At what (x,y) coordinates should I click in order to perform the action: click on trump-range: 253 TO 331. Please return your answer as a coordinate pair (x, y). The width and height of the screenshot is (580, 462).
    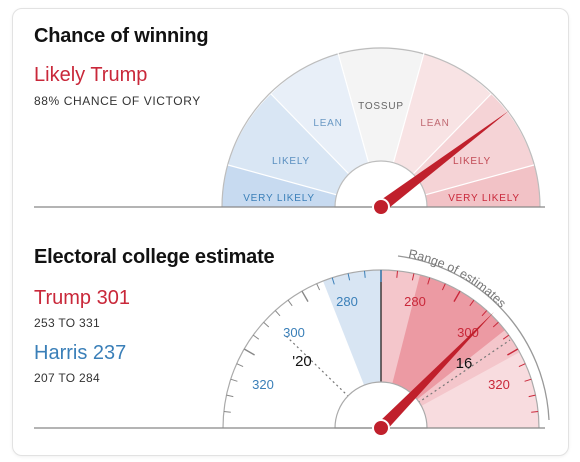
    Looking at the image, I should click on (67, 323).